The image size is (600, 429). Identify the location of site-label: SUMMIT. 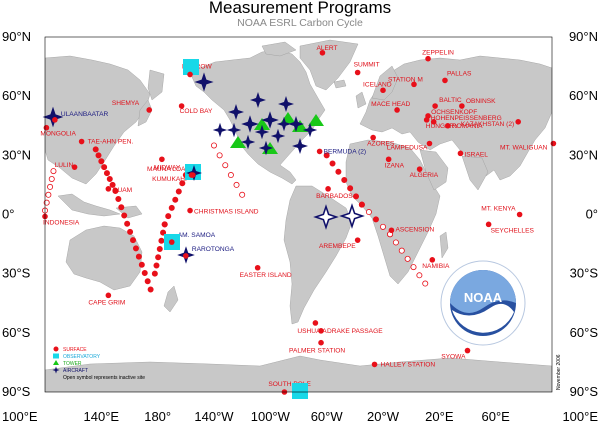
(367, 65).